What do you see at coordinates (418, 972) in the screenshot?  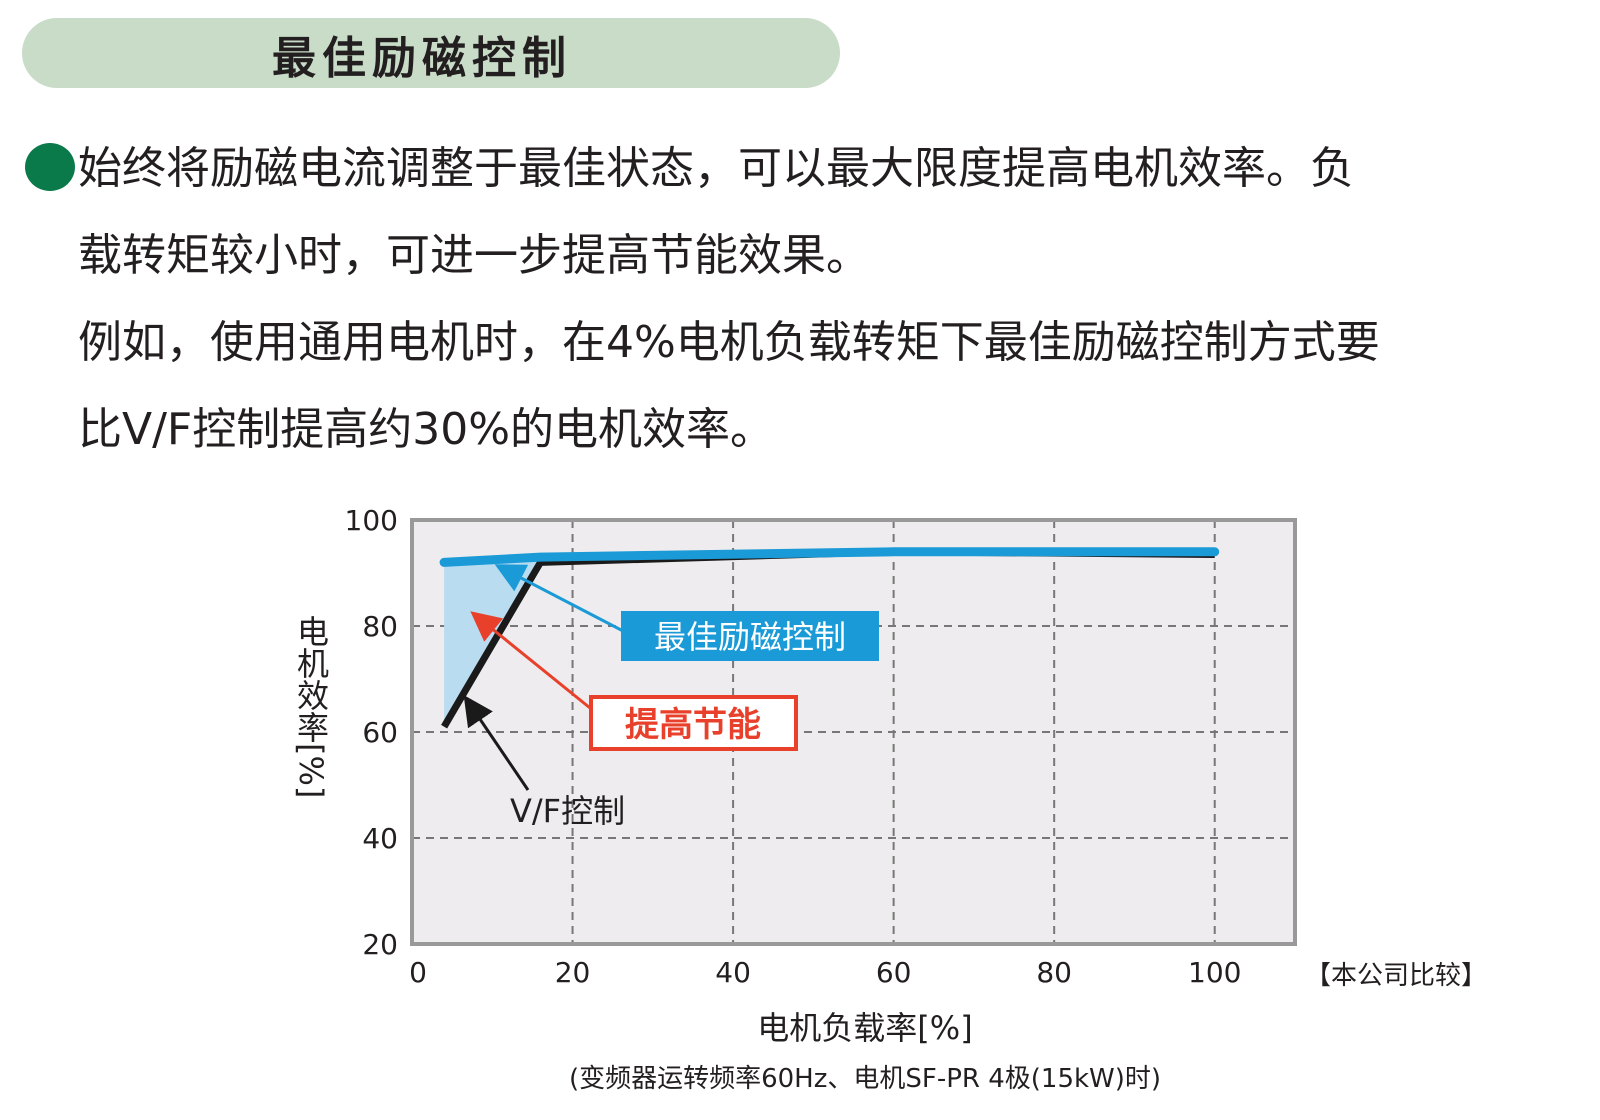 I see `x-tick-label: 0` at bounding box center [418, 972].